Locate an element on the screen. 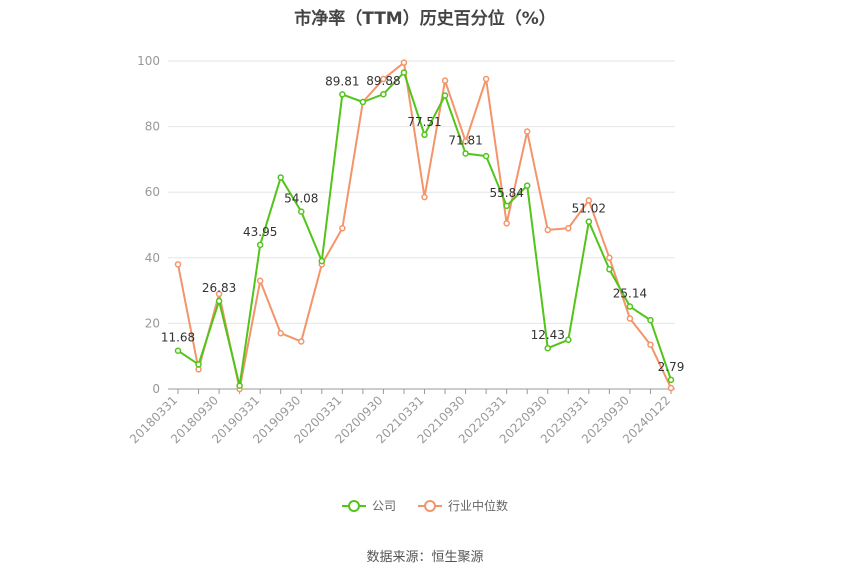 Image resolution: width=850 pixels, height=575 pixels. legend-swatch-industry-median is located at coordinates (430, 505).